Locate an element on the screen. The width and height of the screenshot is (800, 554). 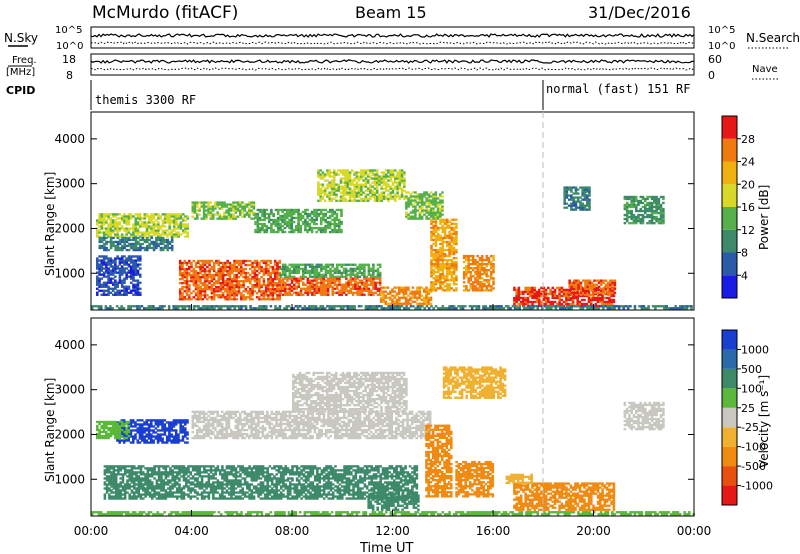
nsearch-tick-bottom: 10^0 is located at coordinates (721, 46).